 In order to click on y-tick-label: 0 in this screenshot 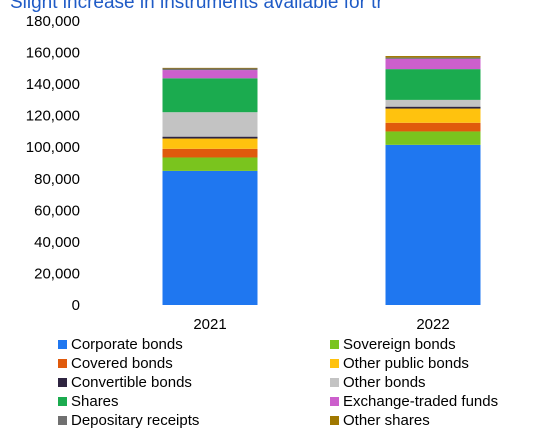, I will do `click(76, 305)`.